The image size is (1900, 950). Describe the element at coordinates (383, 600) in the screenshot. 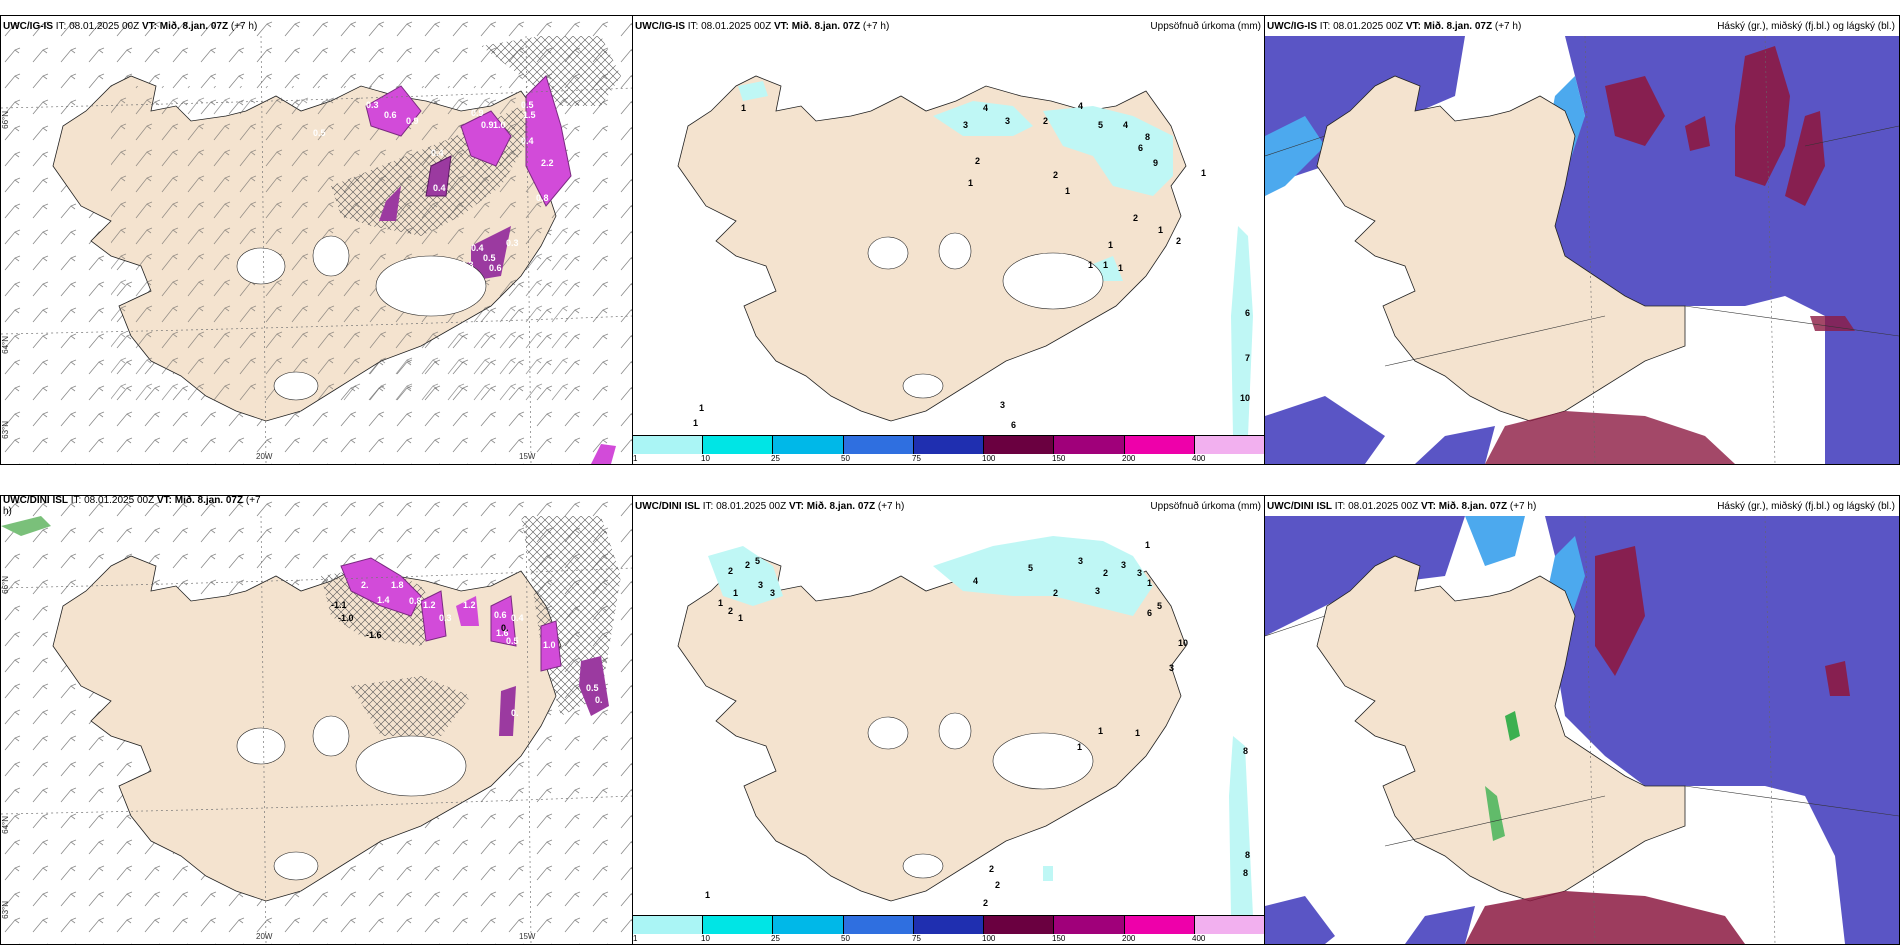

I see `svg-text: 1.4` at that location.